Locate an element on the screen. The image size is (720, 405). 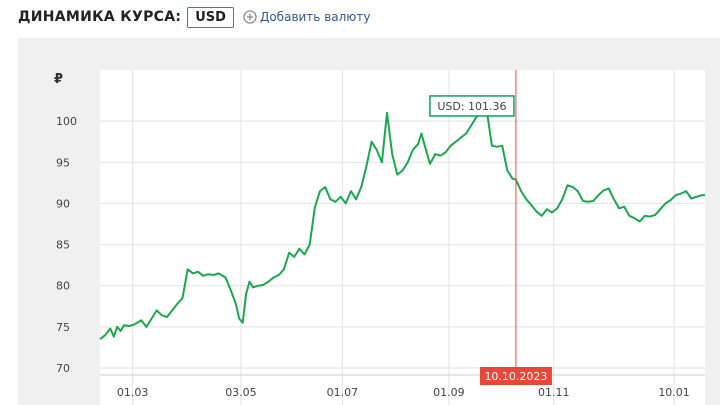
crosshair-date-badge: 10.10.2023 is located at coordinates (515, 376).